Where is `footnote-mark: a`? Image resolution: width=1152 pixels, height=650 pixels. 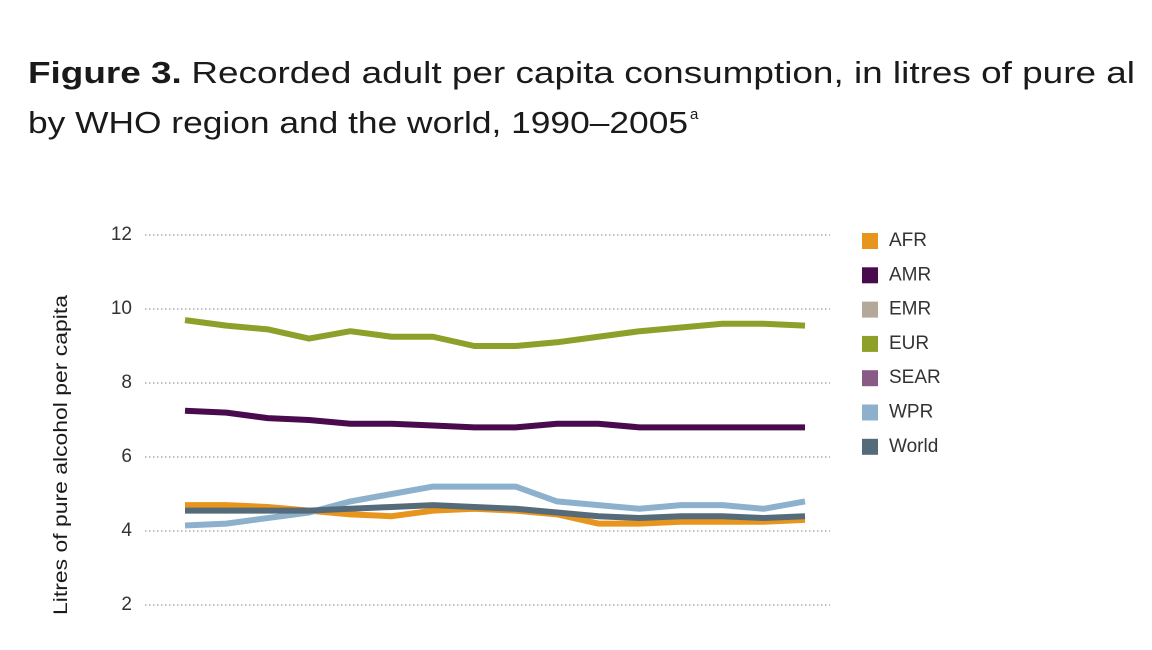
footnote-mark: a is located at coordinates (694, 114).